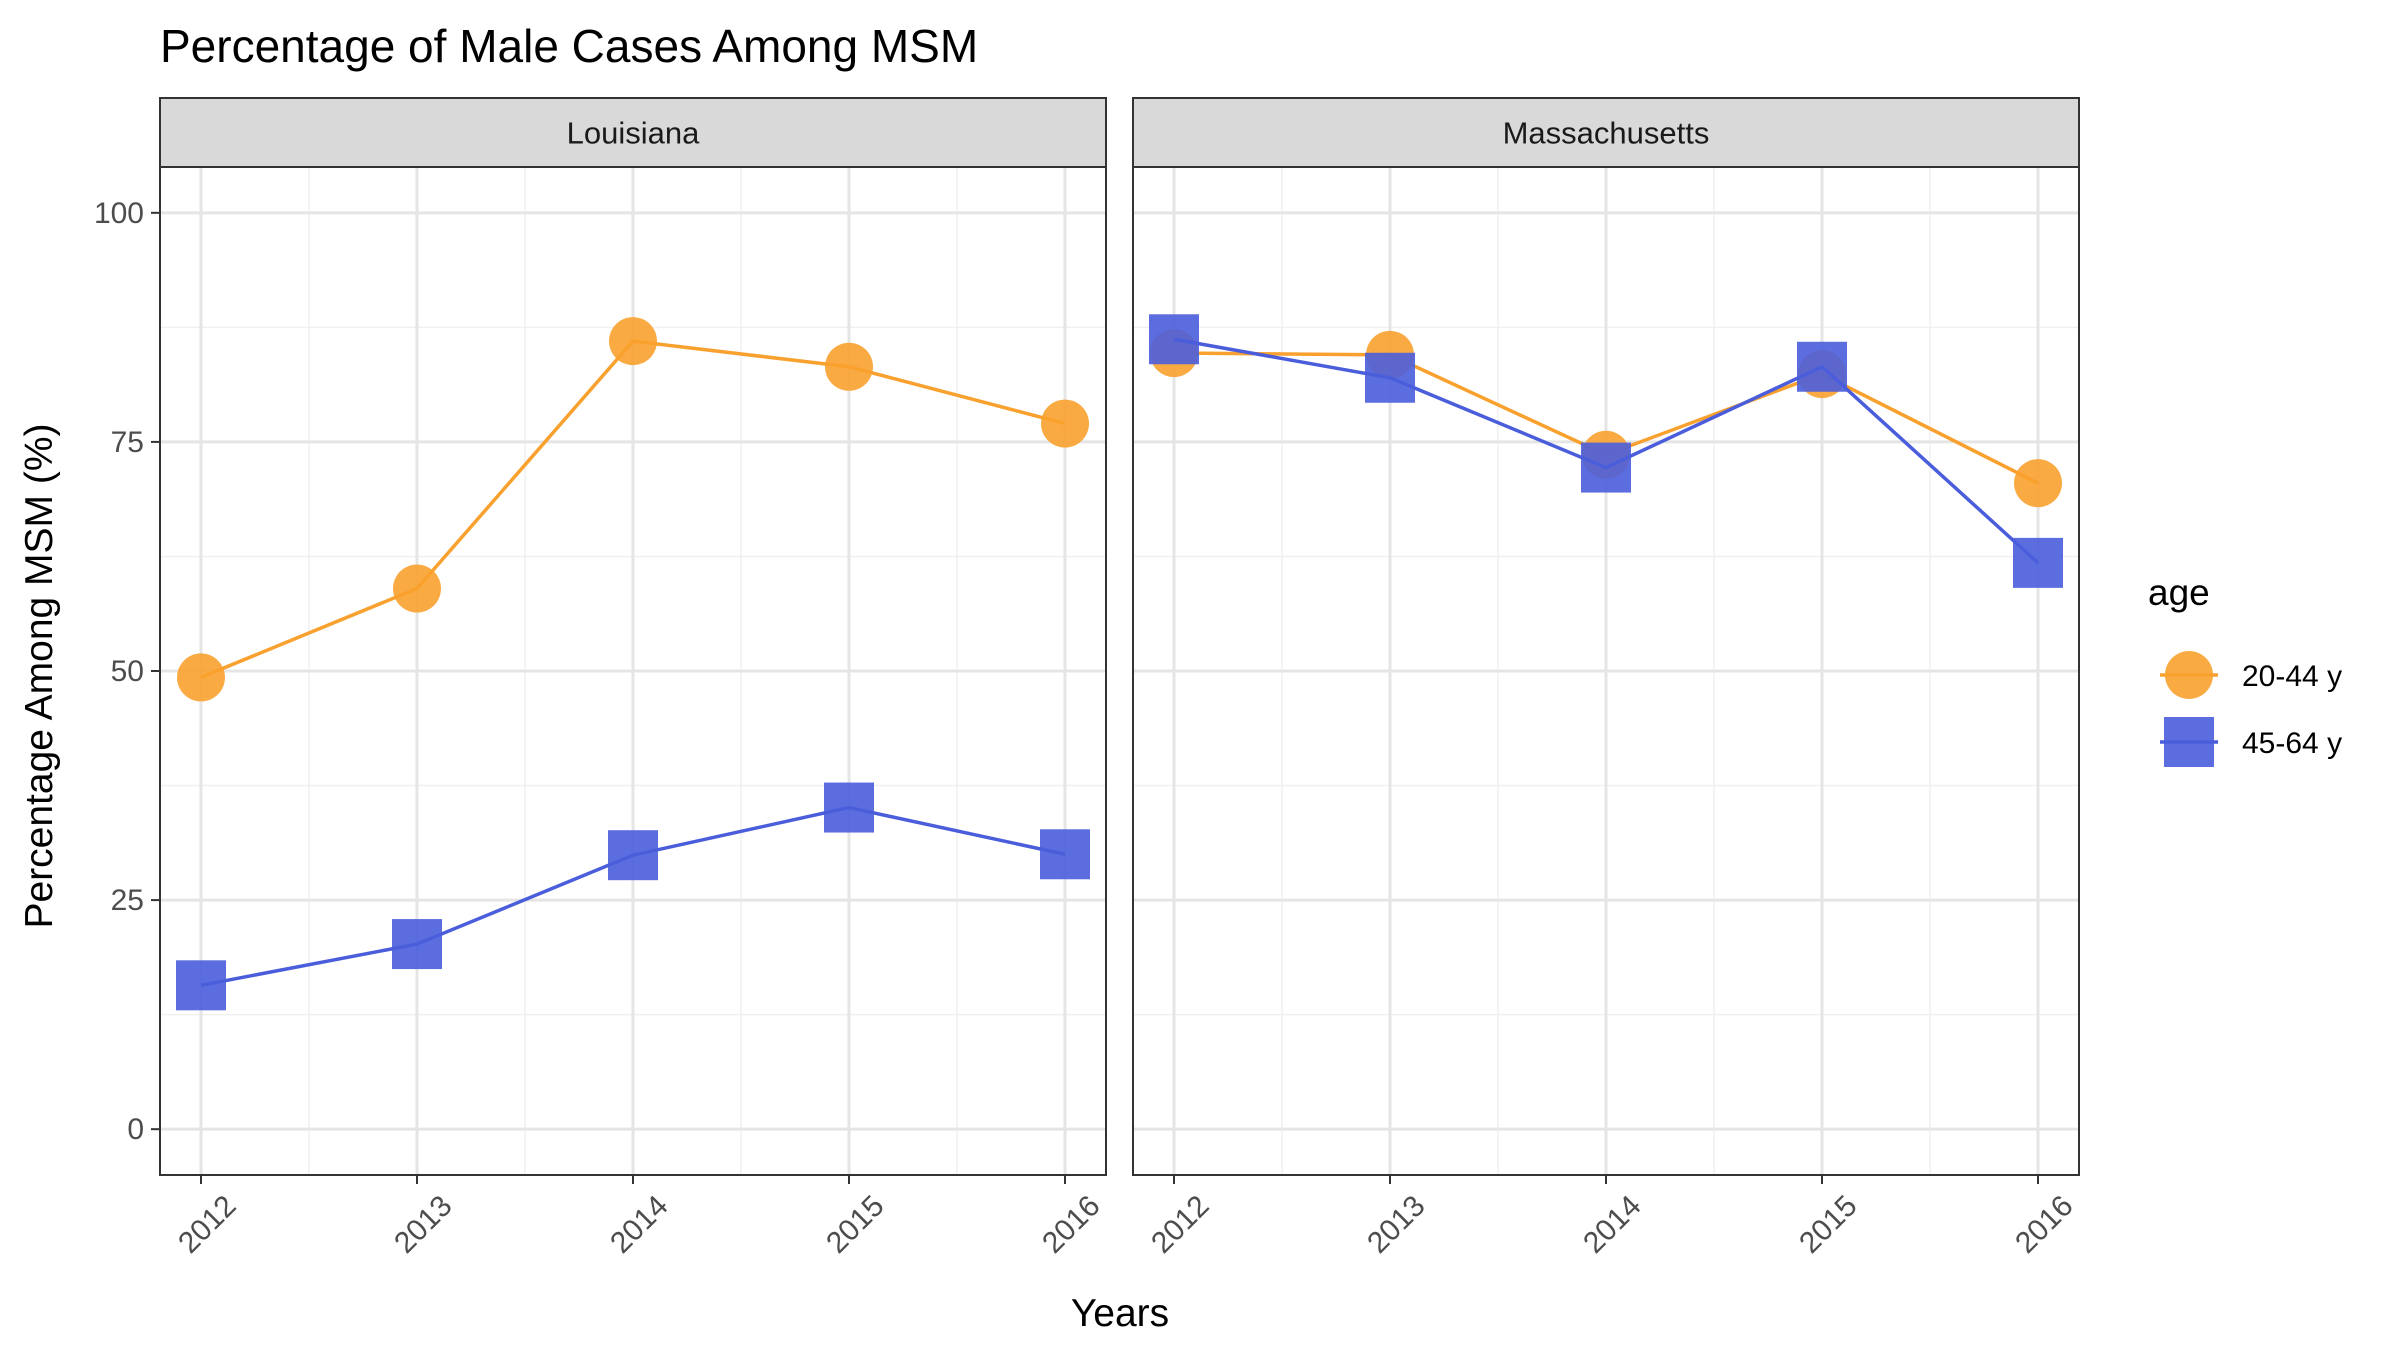 The image size is (2400, 1350). Describe the element at coordinates (39, 675) in the screenshot. I see `y-axis-title: Percentage Among MSM (%)` at that location.